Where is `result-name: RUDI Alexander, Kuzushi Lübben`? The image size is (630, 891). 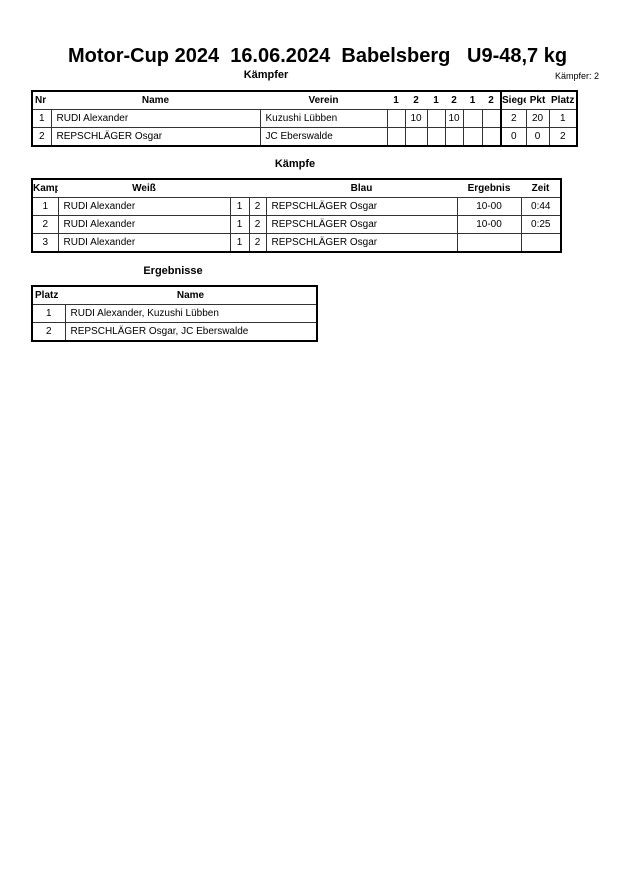 result-name: RUDI Alexander, Kuzushi Lübben is located at coordinates (191, 313).